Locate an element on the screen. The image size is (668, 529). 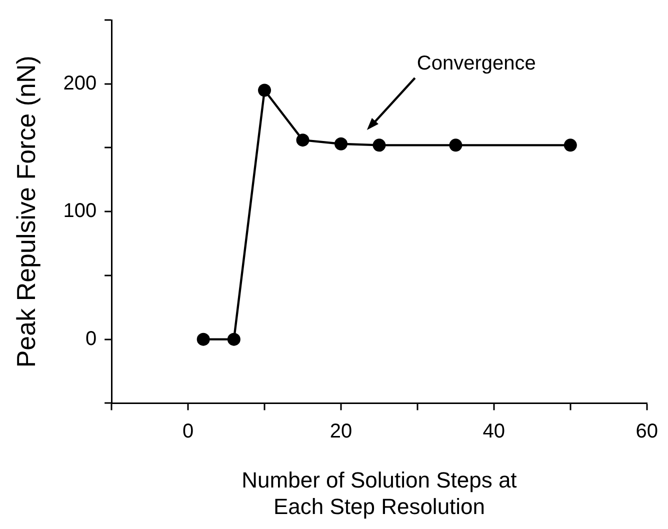
x-tick-label: 0 is located at coordinates (188, 431).